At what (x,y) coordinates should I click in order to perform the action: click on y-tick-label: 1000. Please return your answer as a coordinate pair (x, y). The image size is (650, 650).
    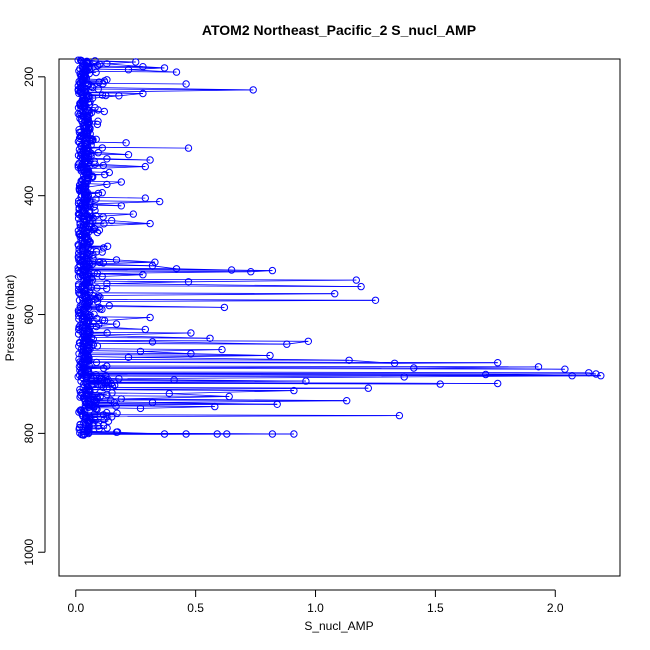
    Looking at the image, I should click on (29, 552).